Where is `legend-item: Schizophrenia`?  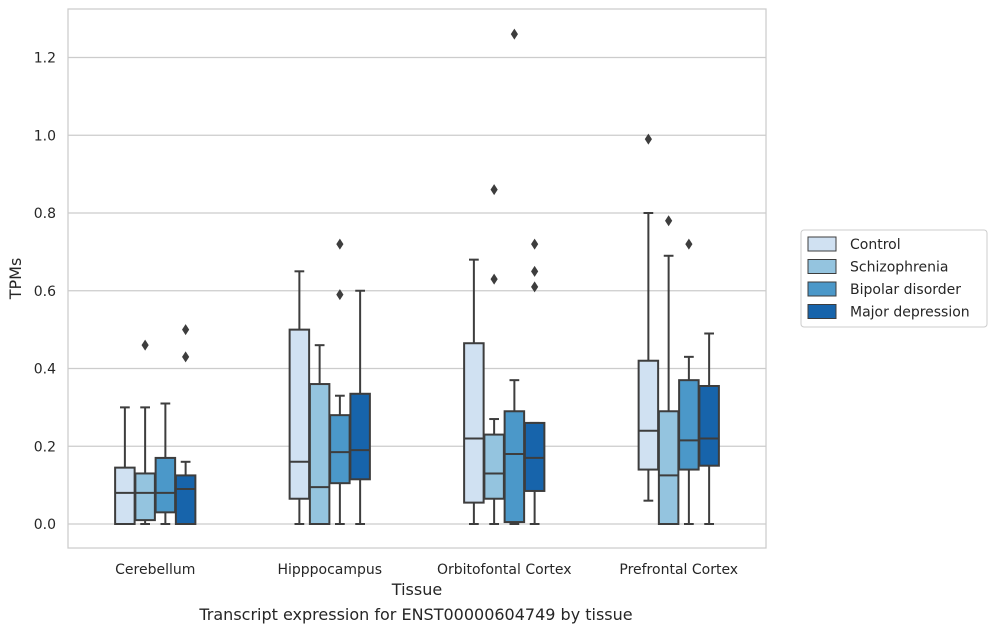 legend-item: Schizophrenia is located at coordinates (877, 267).